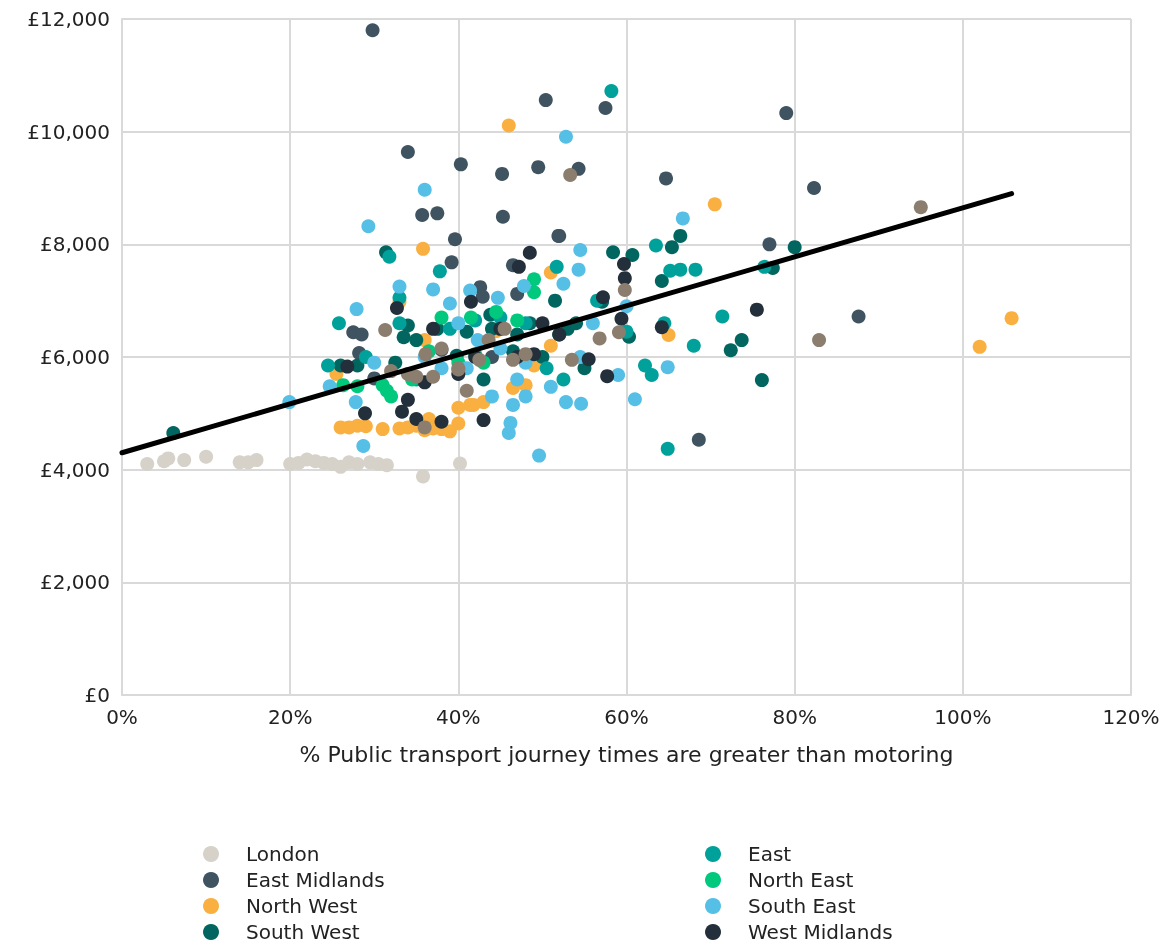  What do you see at coordinates (794, 717) in the screenshot?
I see `x-tick-label: 80%` at bounding box center [794, 717].